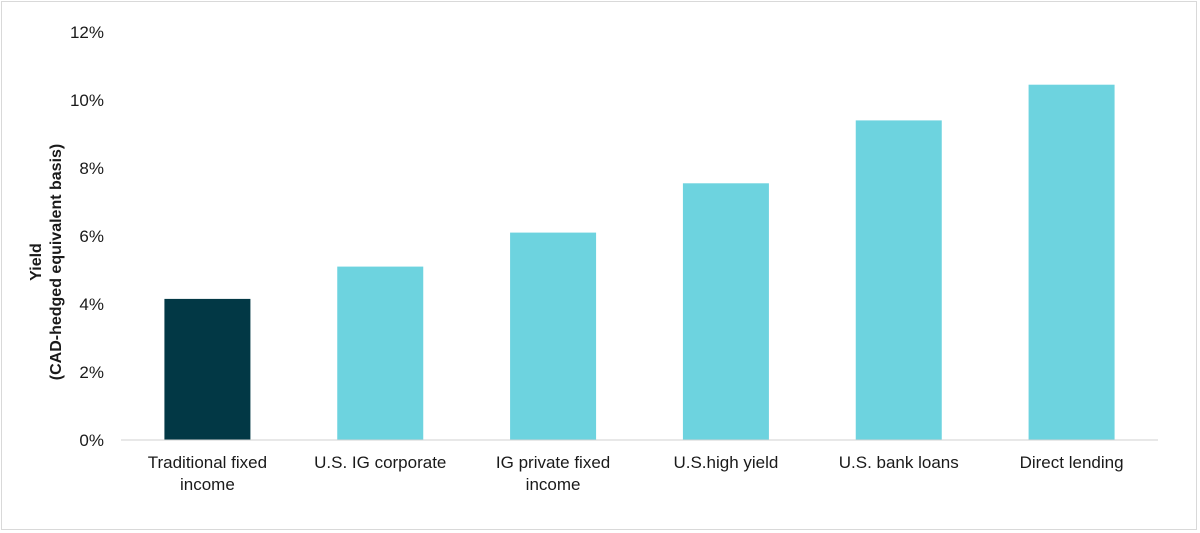 Image resolution: width=1200 pixels, height=533 pixels. Describe the element at coordinates (553, 473) in the screenshot. I see `x-tick-label: IG private fixed income` at that location.